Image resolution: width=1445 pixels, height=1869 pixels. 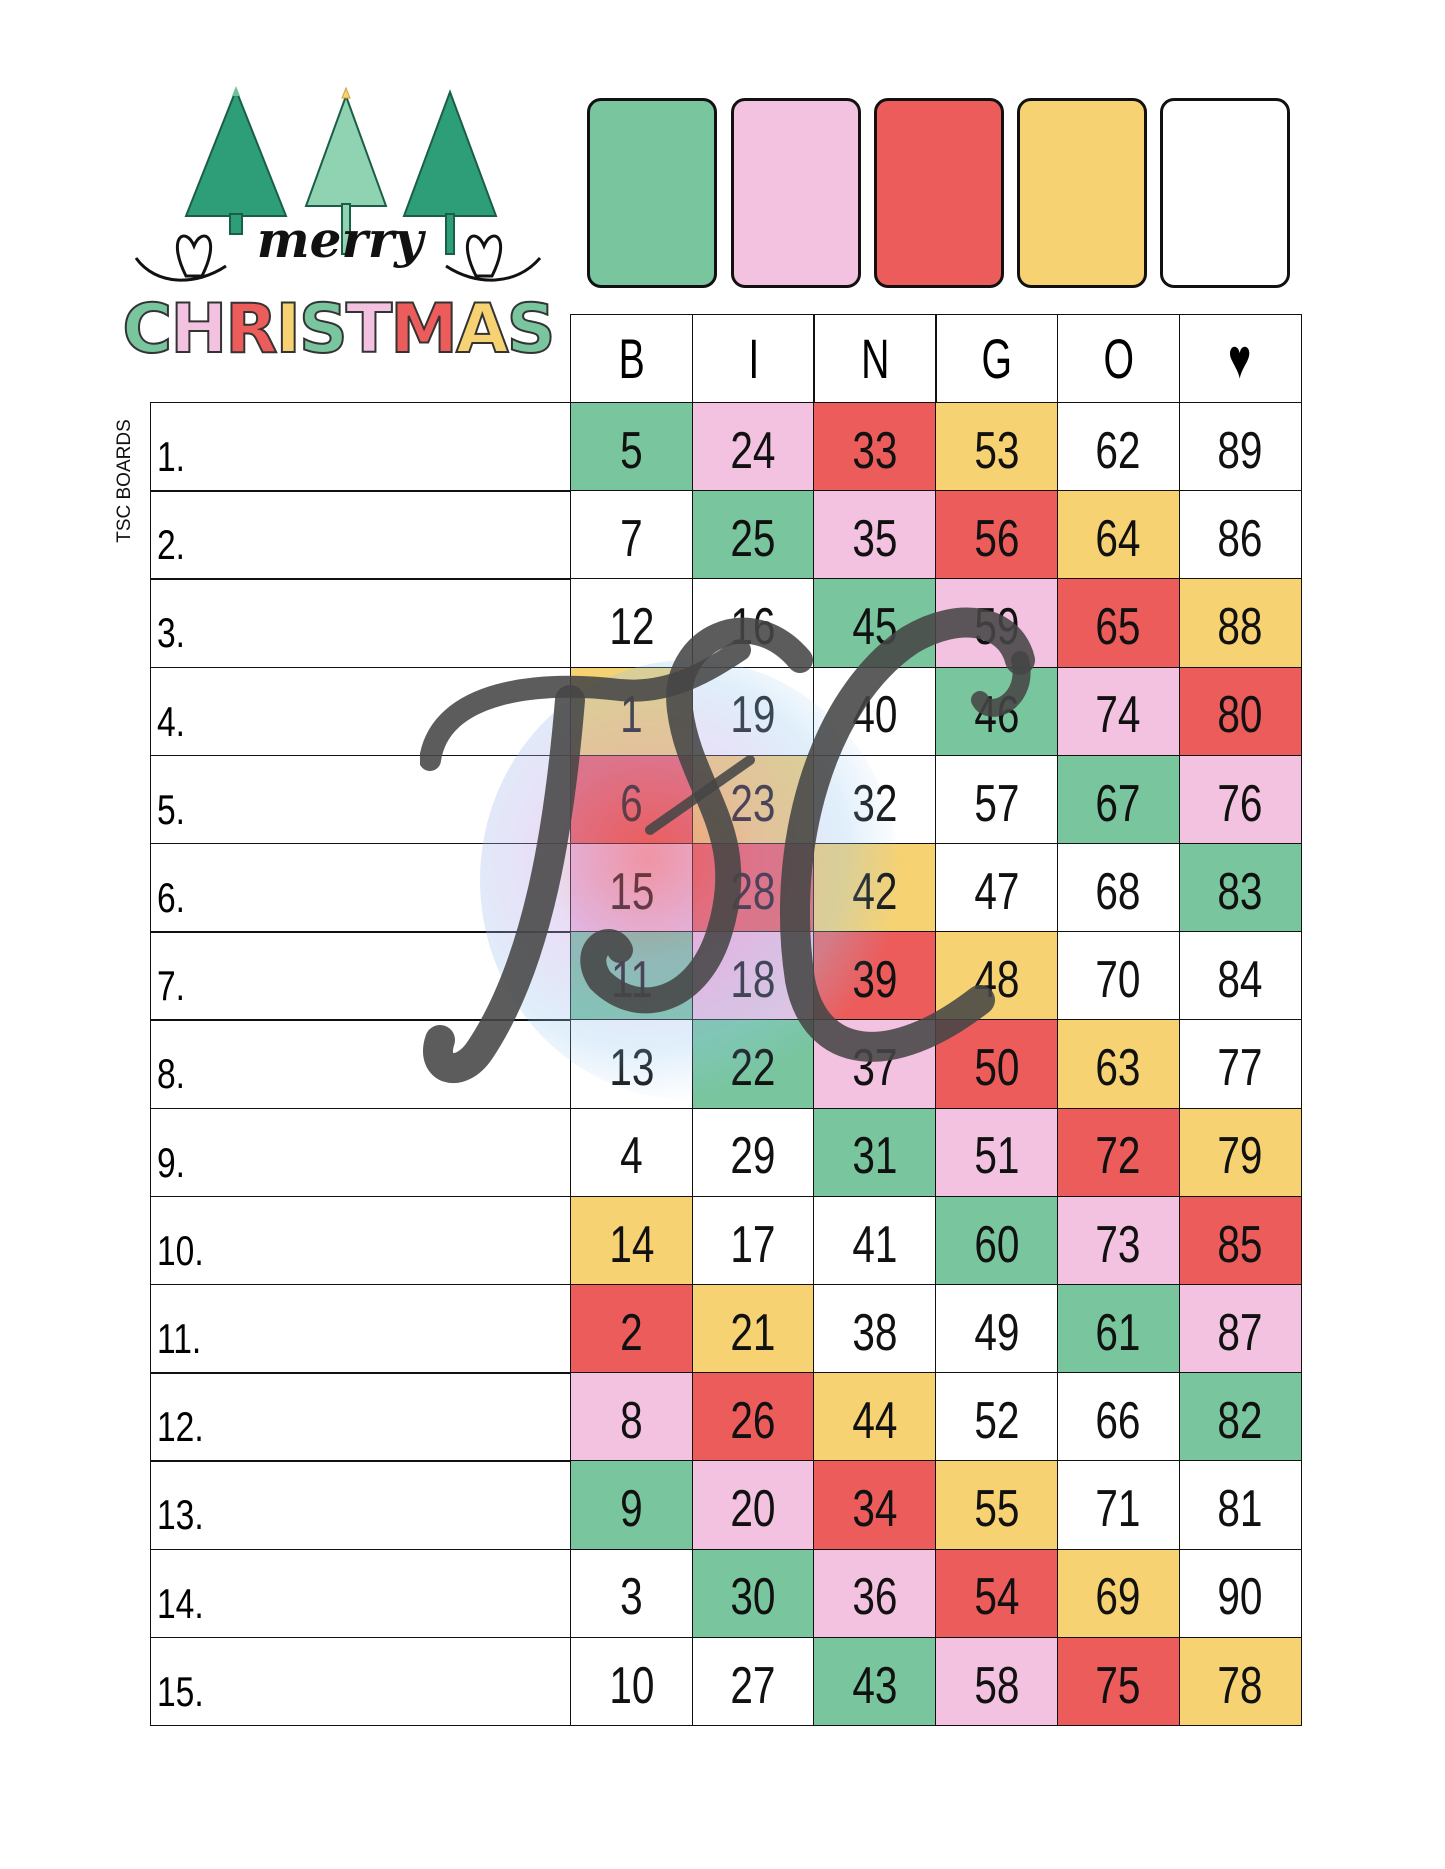 What do you see at coordinates (753, 803) in the screenshot?
I see `bingo-number: 23` at bounding box center [753, 803].